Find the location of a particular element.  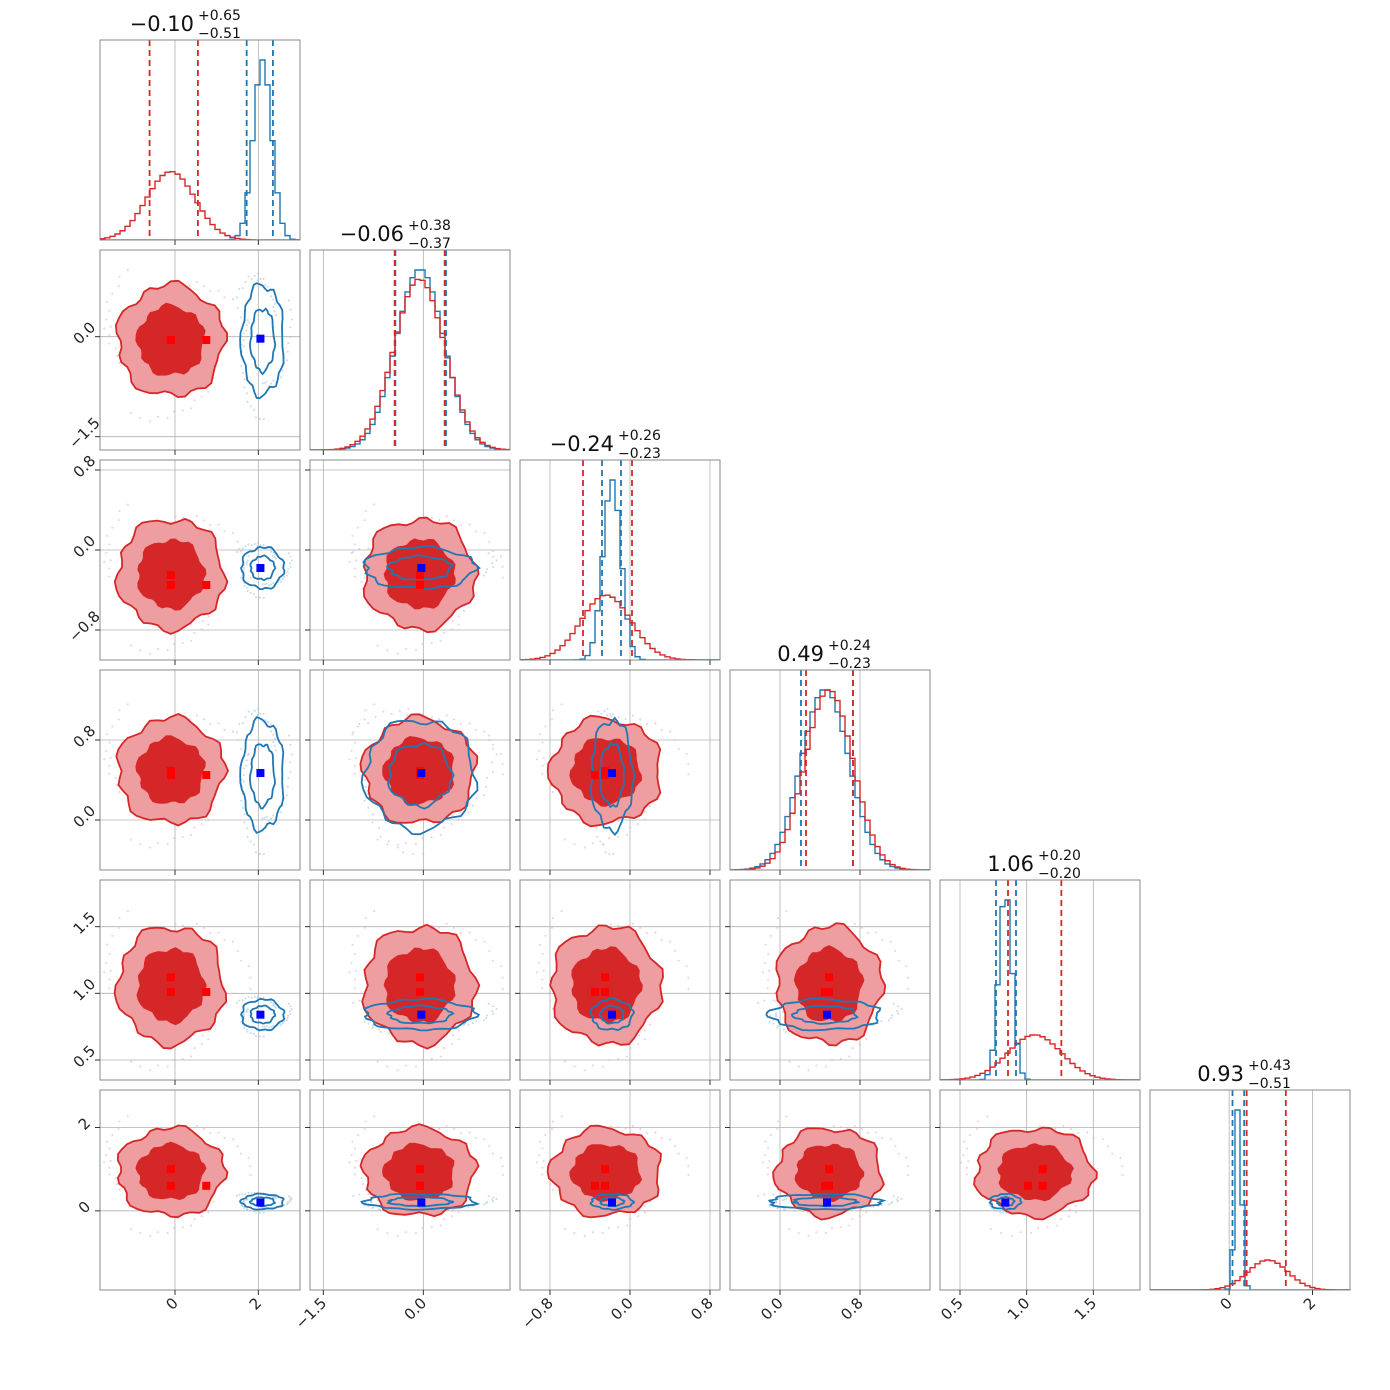

panel-1-1: −0.06 +0.38 −0.37 is located at coordinates (410, 336).